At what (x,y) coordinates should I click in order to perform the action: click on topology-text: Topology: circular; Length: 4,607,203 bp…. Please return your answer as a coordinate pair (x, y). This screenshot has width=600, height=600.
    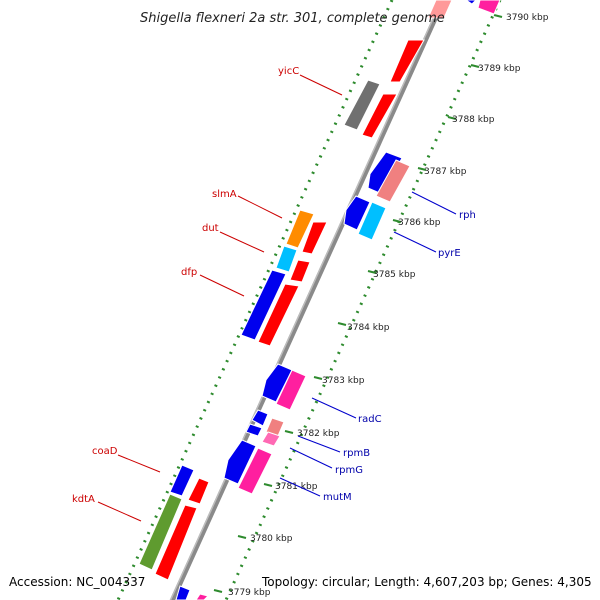
    Looking at the image, I should click on (426, 582).